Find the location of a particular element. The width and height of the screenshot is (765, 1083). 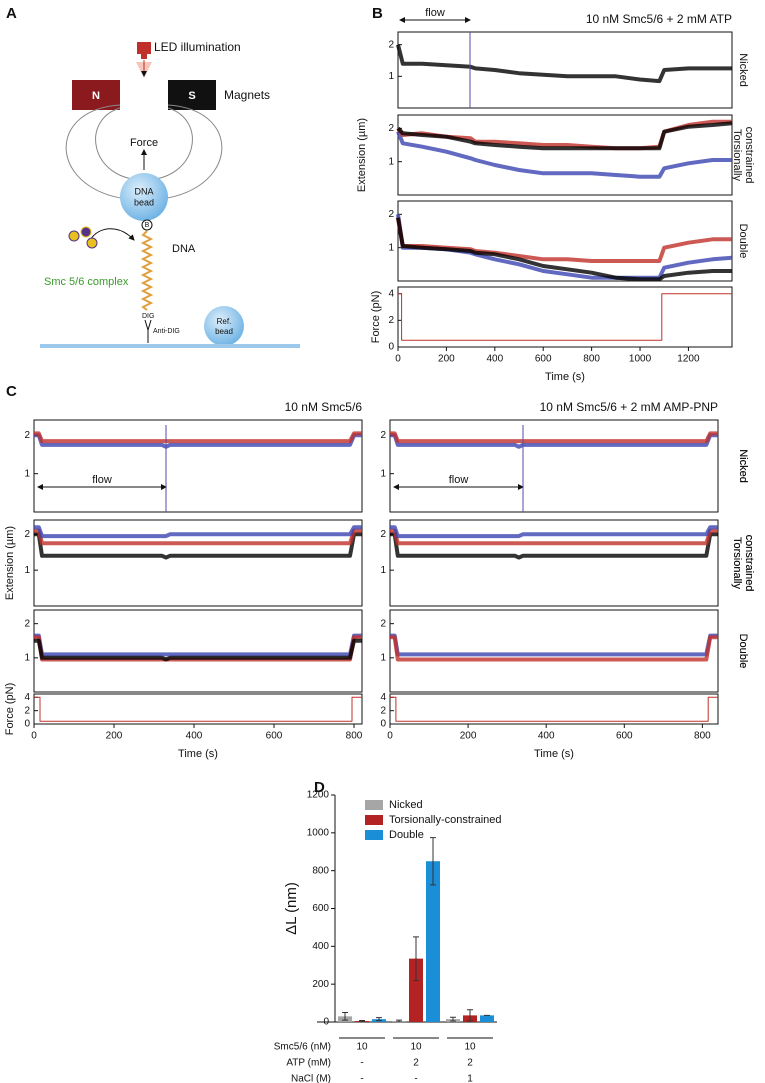

led is located at coordinates (144, 48).